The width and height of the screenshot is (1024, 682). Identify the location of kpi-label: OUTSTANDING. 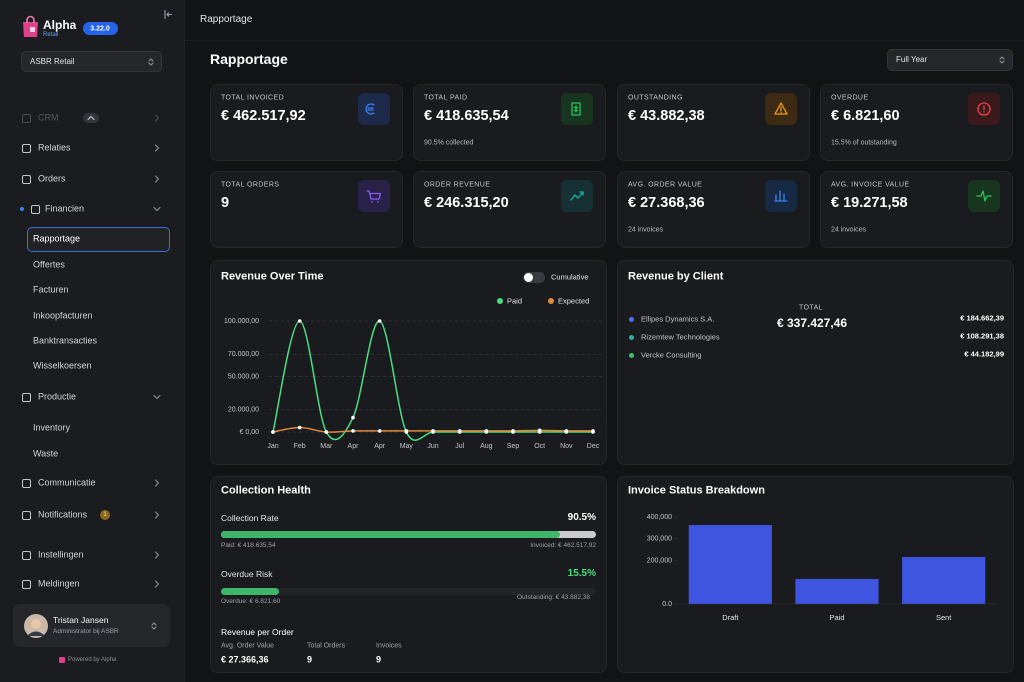
(655, 98).